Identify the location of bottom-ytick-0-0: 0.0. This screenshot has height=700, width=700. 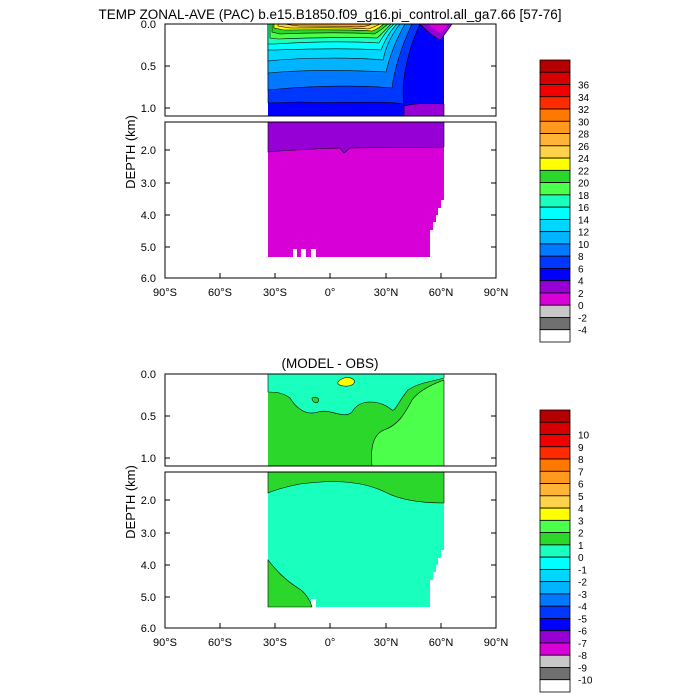
(148, 375).